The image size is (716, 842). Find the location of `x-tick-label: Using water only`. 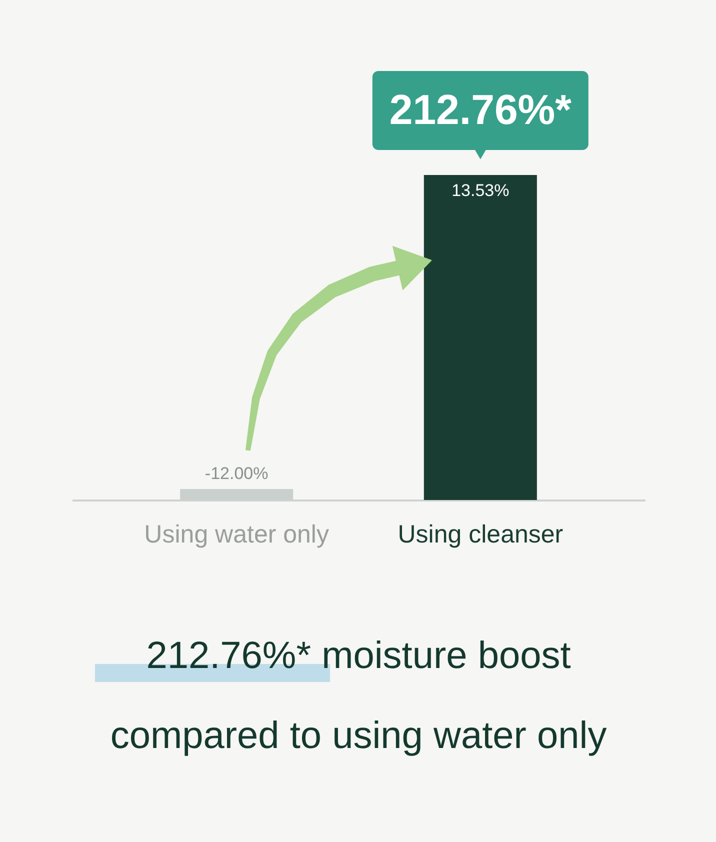

x-tick-label: Using water only is located at coordinates (237, 534).